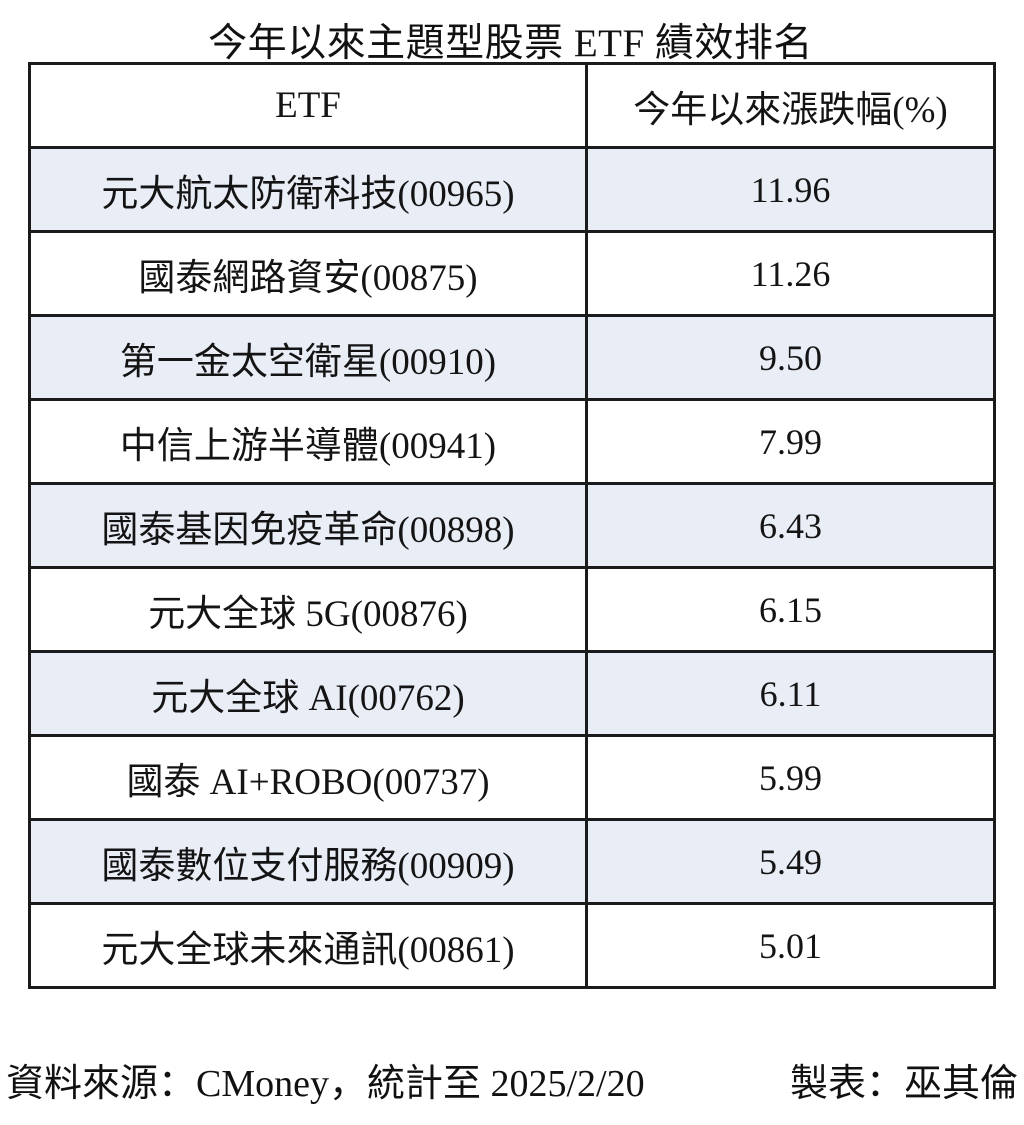 The width and height of the screenshot is (1024, 1125). Describe the element at coordinates (308, 273) in the screenshot. I see `etf-name-cell: 國泰網路資安(00875)` at that location.